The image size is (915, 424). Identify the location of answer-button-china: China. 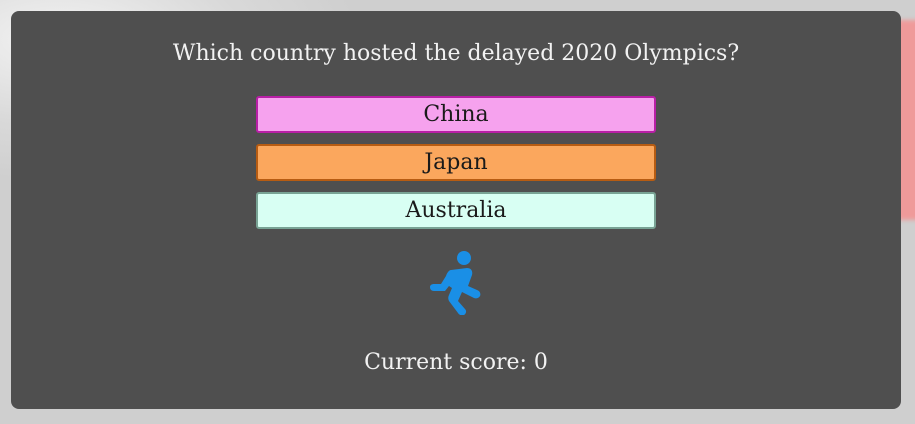
(456, 114).